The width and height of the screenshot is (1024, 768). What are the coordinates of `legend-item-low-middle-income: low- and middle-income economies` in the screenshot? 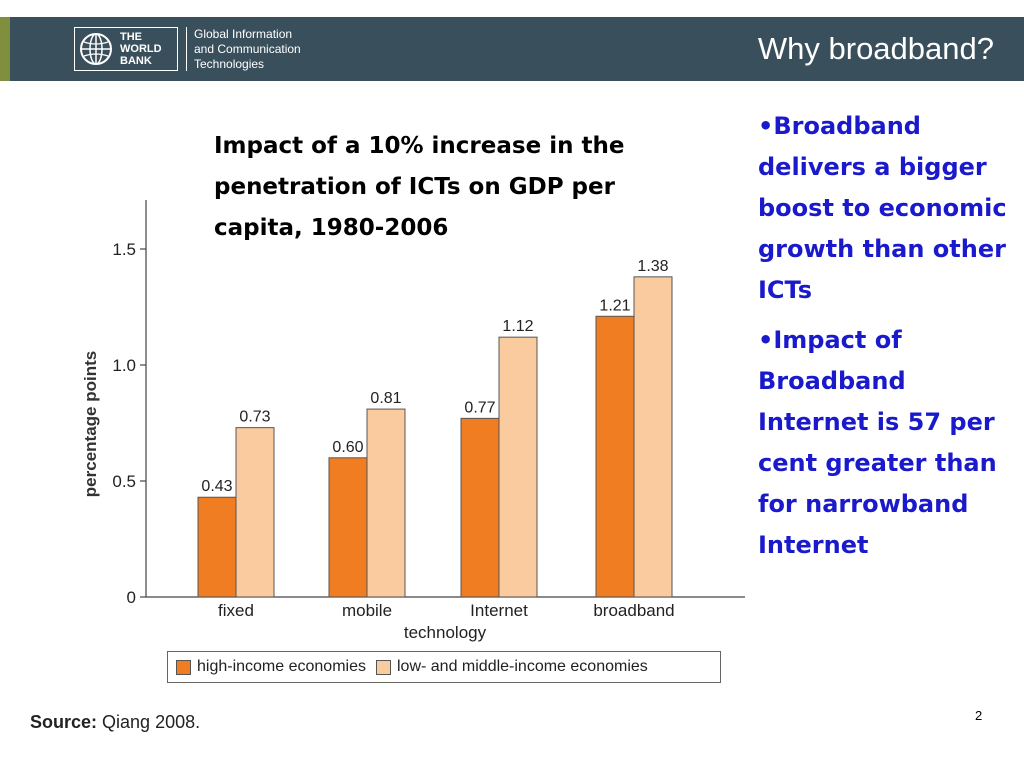 It's located at (511, 667).